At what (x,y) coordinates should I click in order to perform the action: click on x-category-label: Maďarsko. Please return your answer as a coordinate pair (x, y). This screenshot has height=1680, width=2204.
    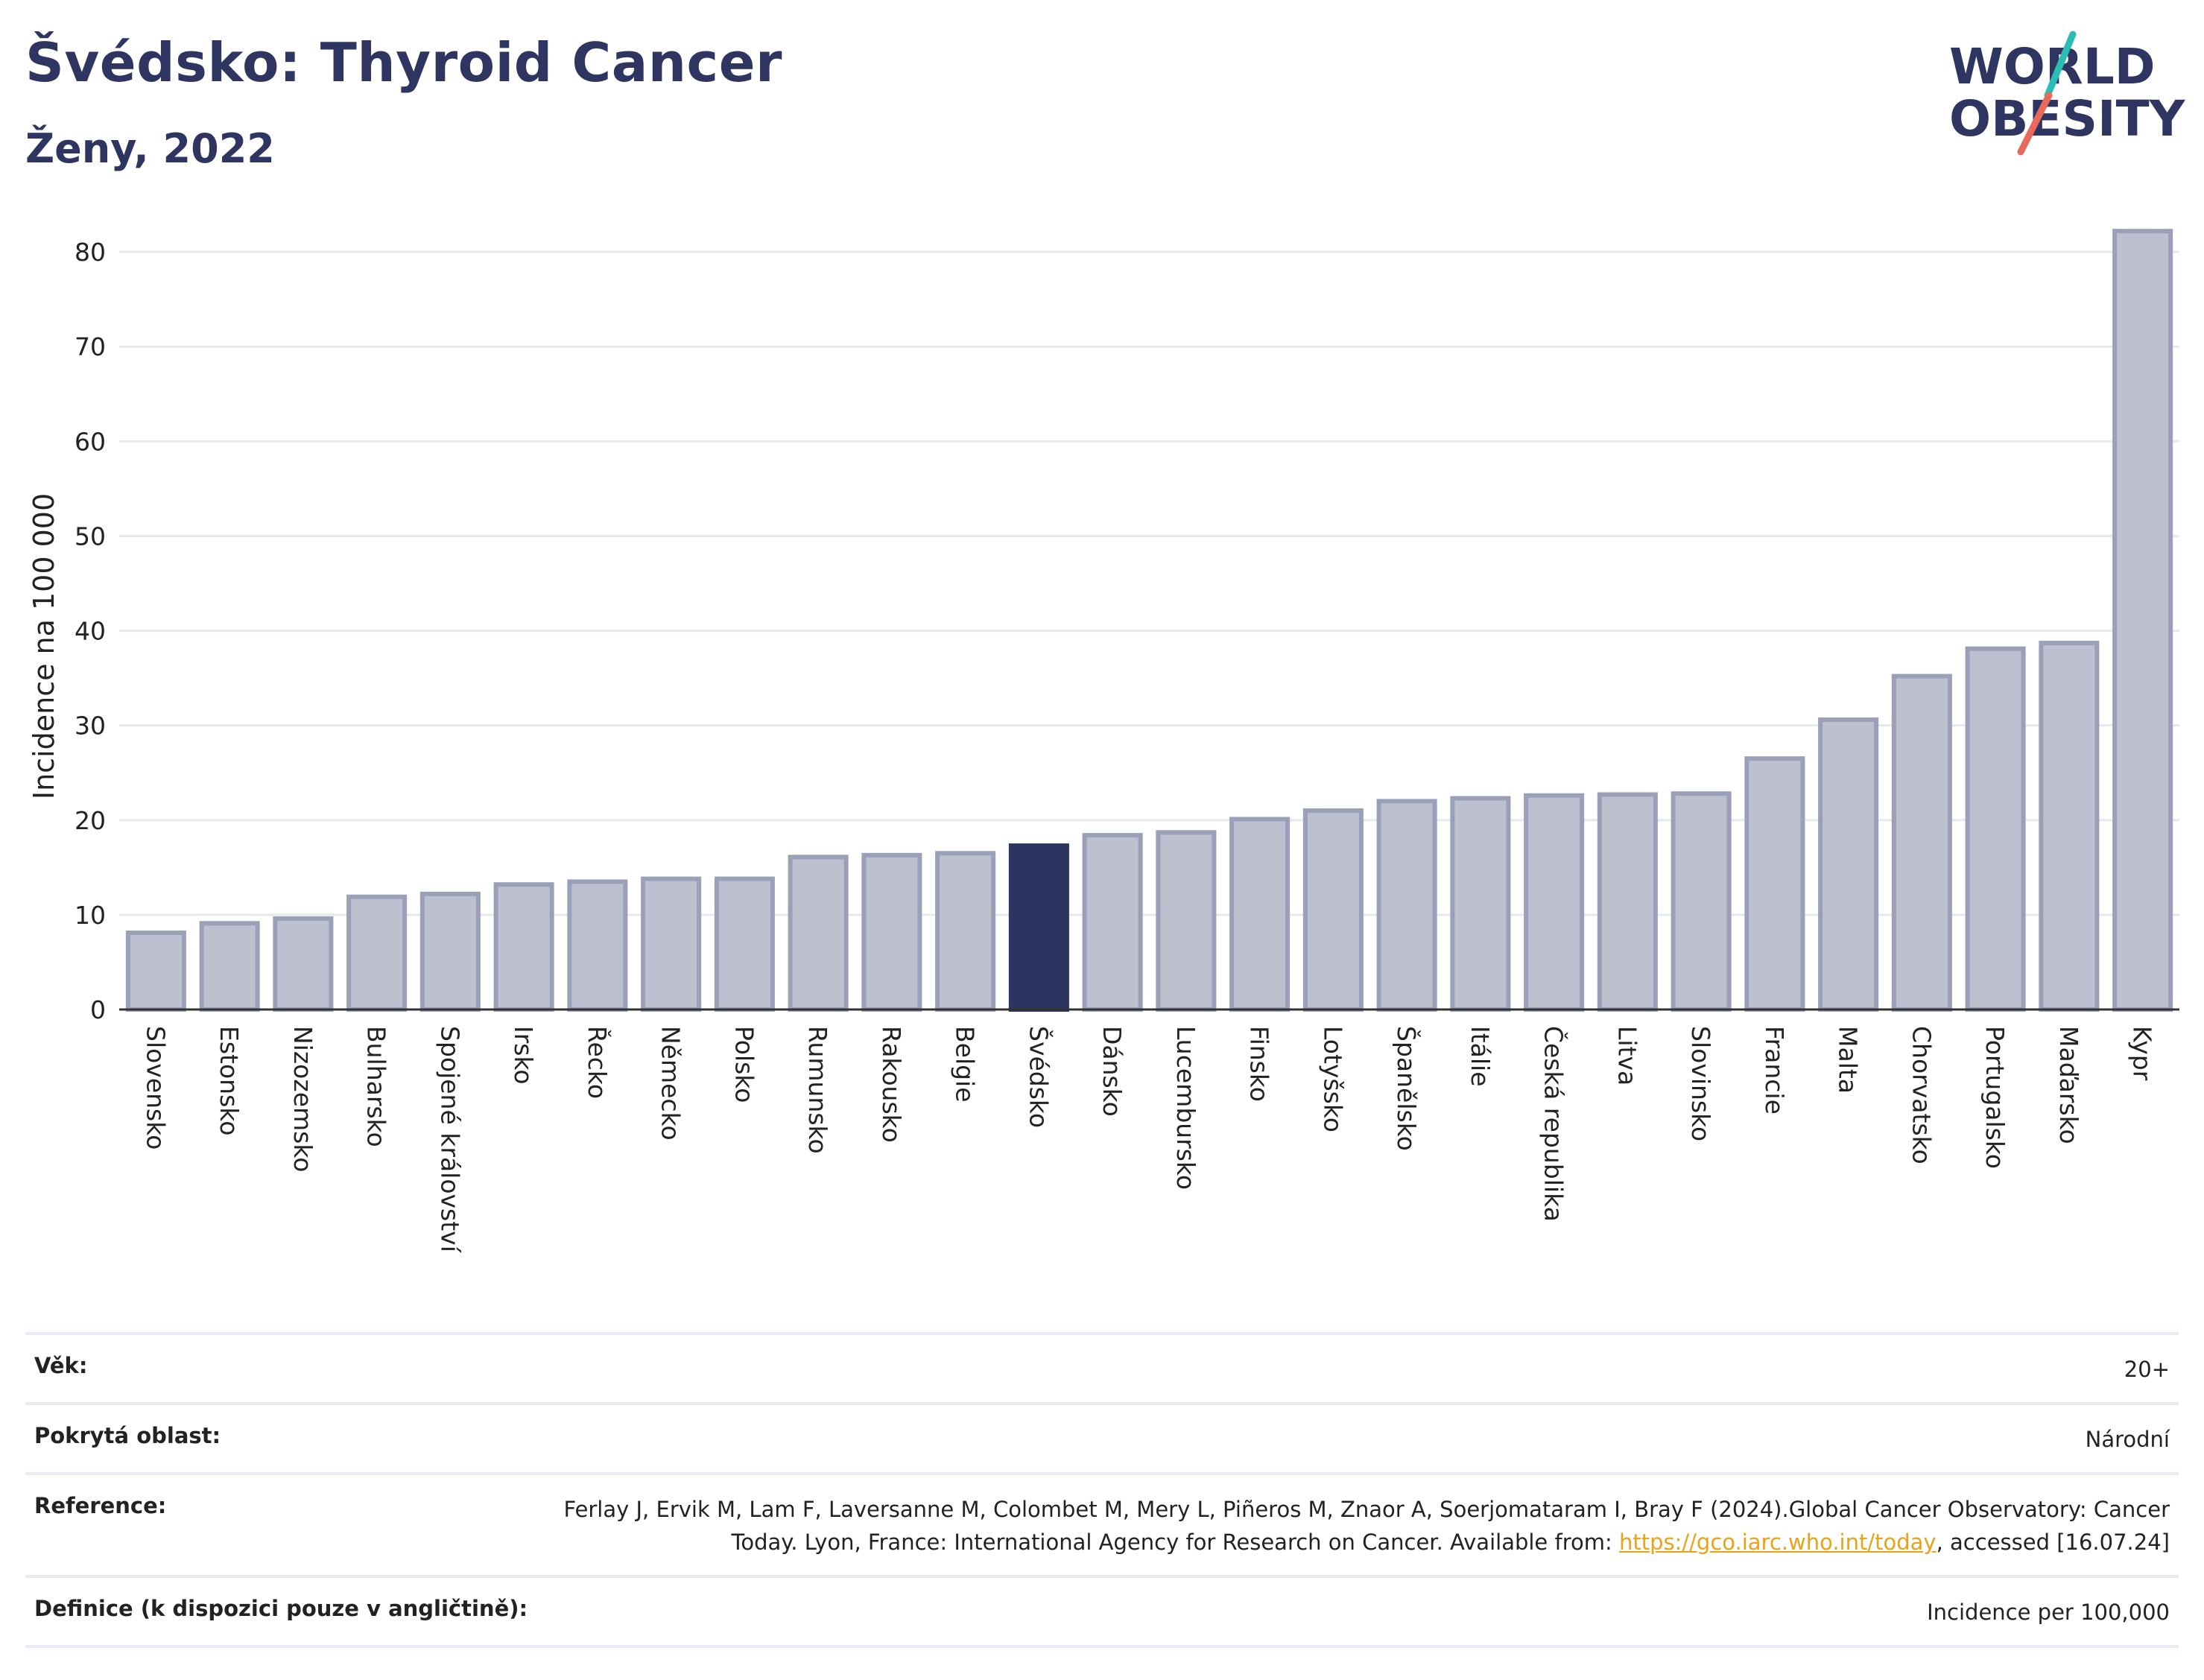
    Looking at the image, I should click on (2068, 1085).